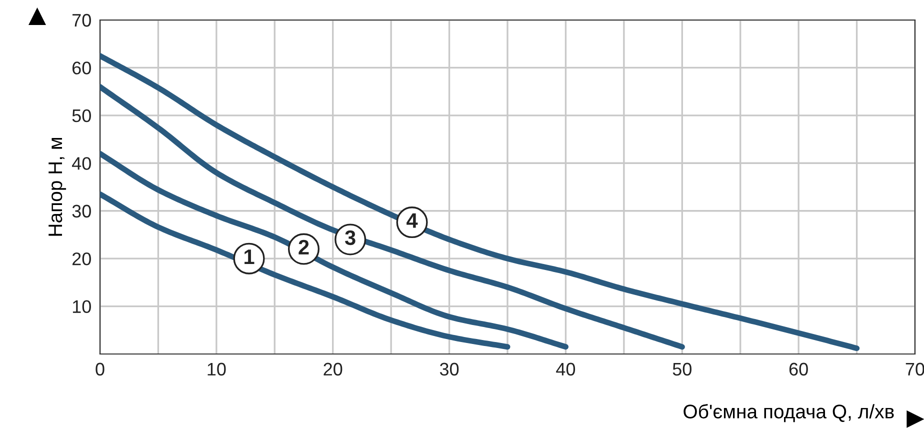 The height and width of the screenshot is (430, 924). Describe the element at coordinates (449, 369) in the screenshot. I see `x-tick-label: 30` at that location.